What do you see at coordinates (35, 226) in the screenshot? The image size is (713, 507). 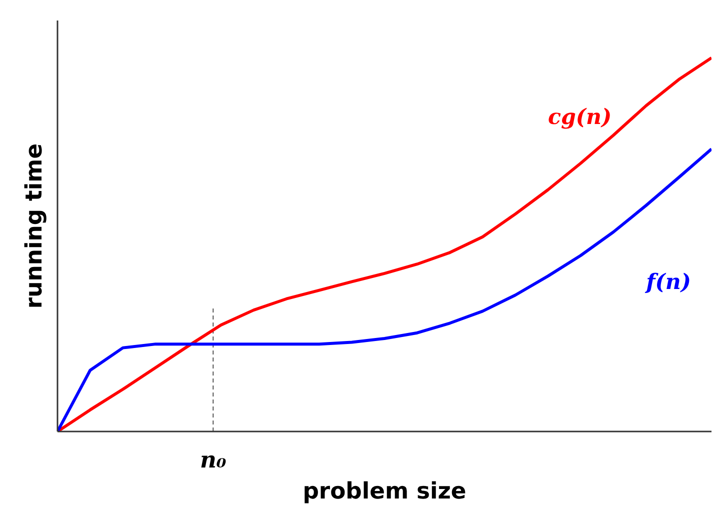 I see `y-axis-title: running time` at bounding box center [35, 226].